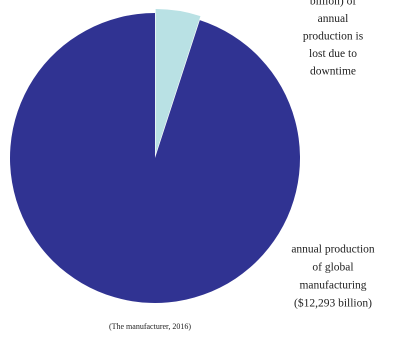  What do you see at coordinates (333, 37) in the screenshot?
I see `slice-label: production is` at bounding box center [333, 37].